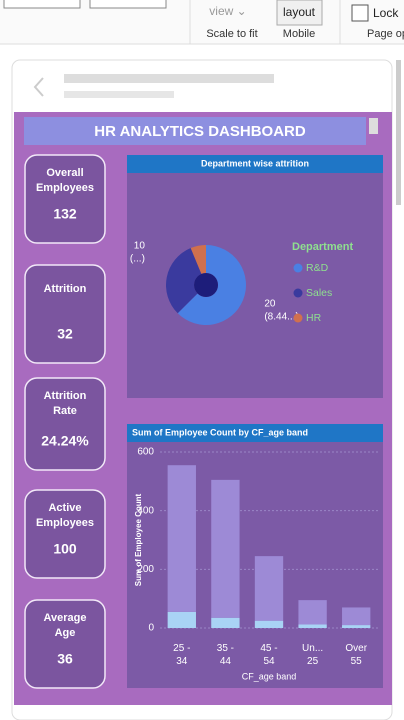 This screenshot has width=404, height=720. Describe the element at coordinates (322, 247) in the screenshot. I see `legend-title: Department` at that location.